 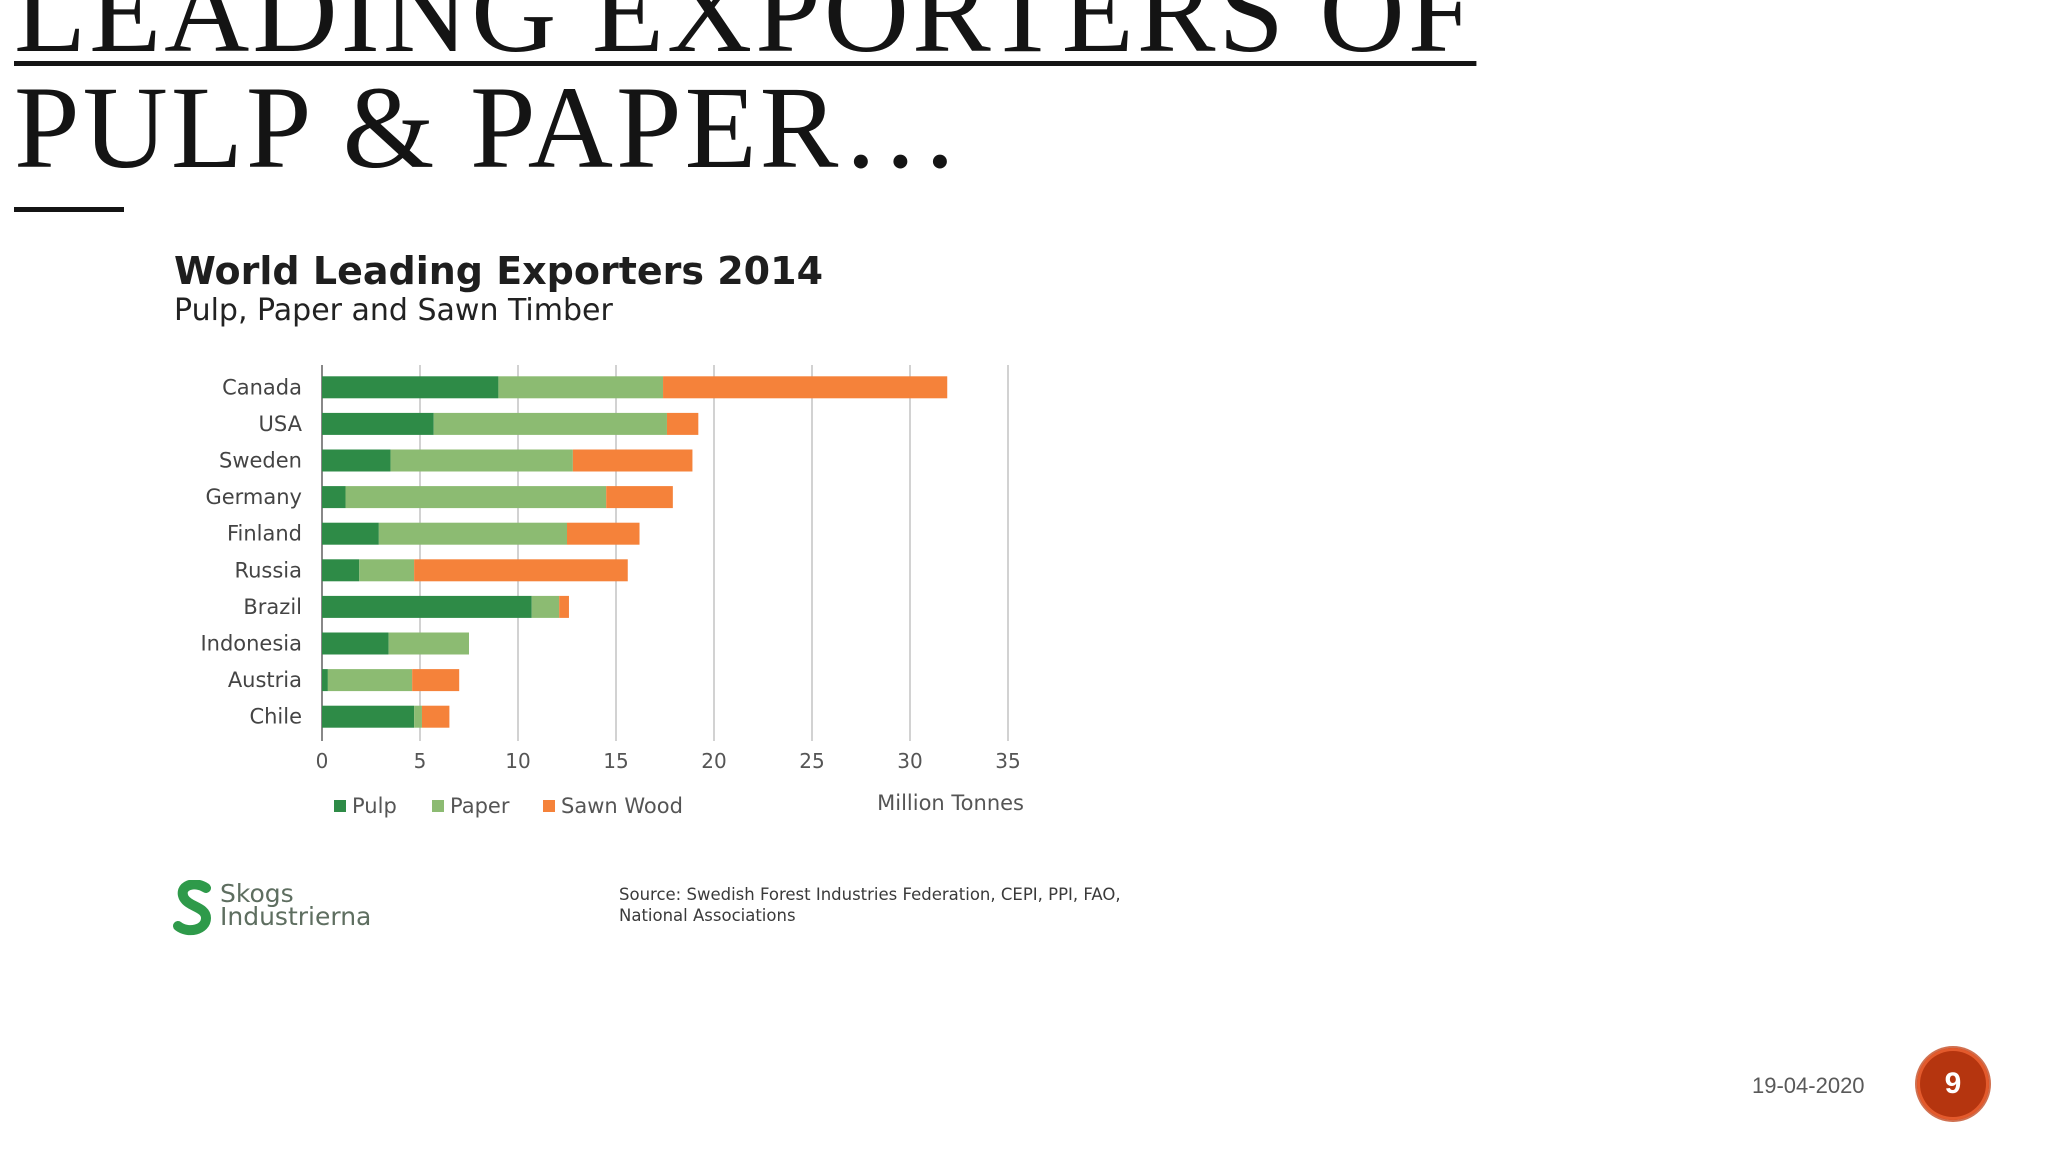 I want to click on logo-text-line-2: Industrierna, so click(x=296, y=916).